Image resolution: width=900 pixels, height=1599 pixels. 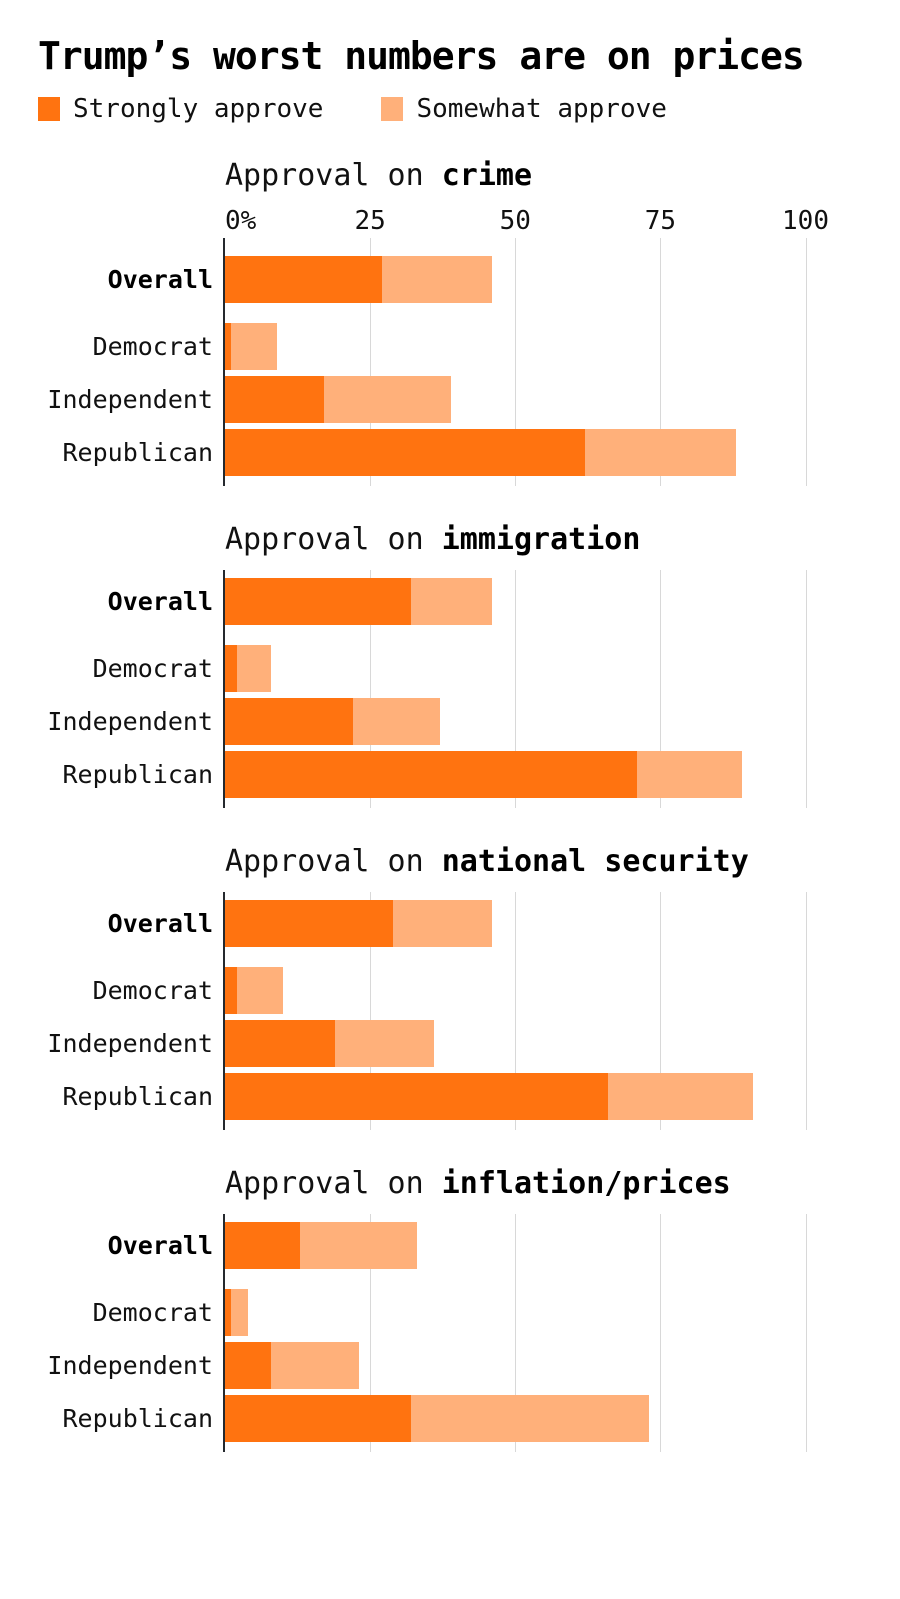 What do you see at coordinates (562, 1184) in the screenshot?
I see `chart-title-inflation-prices: Approval on inflation/prices` at bounding box center [562, 1184].